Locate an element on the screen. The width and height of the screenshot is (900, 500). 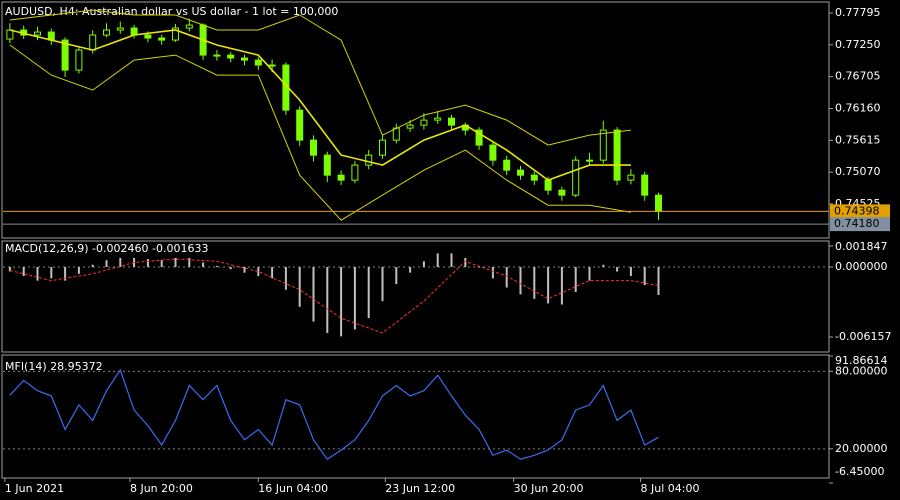
y-tick-label: 0.76705 is located at coordinates (858, 76).